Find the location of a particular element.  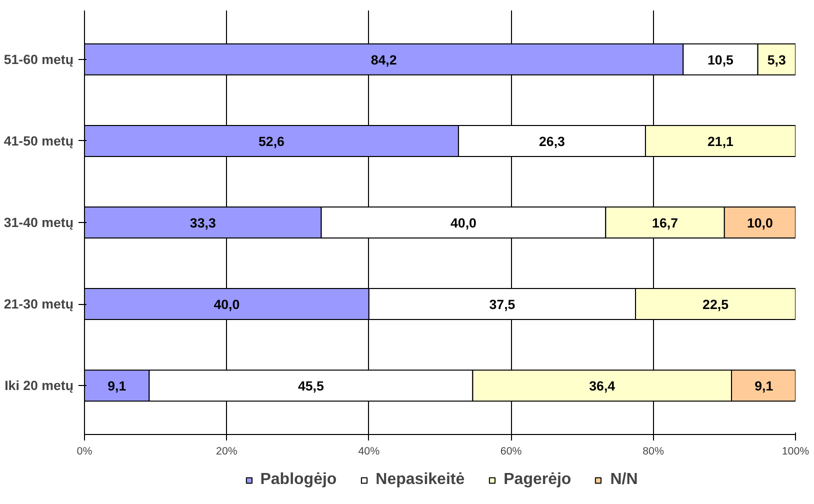

data-label: 21,1 is located at coordinates (721, 141).